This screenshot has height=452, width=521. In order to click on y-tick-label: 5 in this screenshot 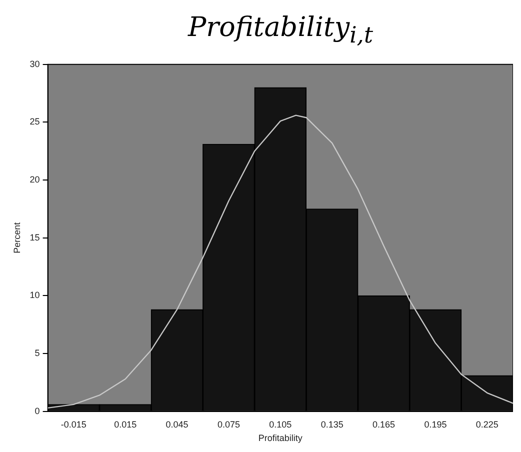, I will do `click(37, 353)`.